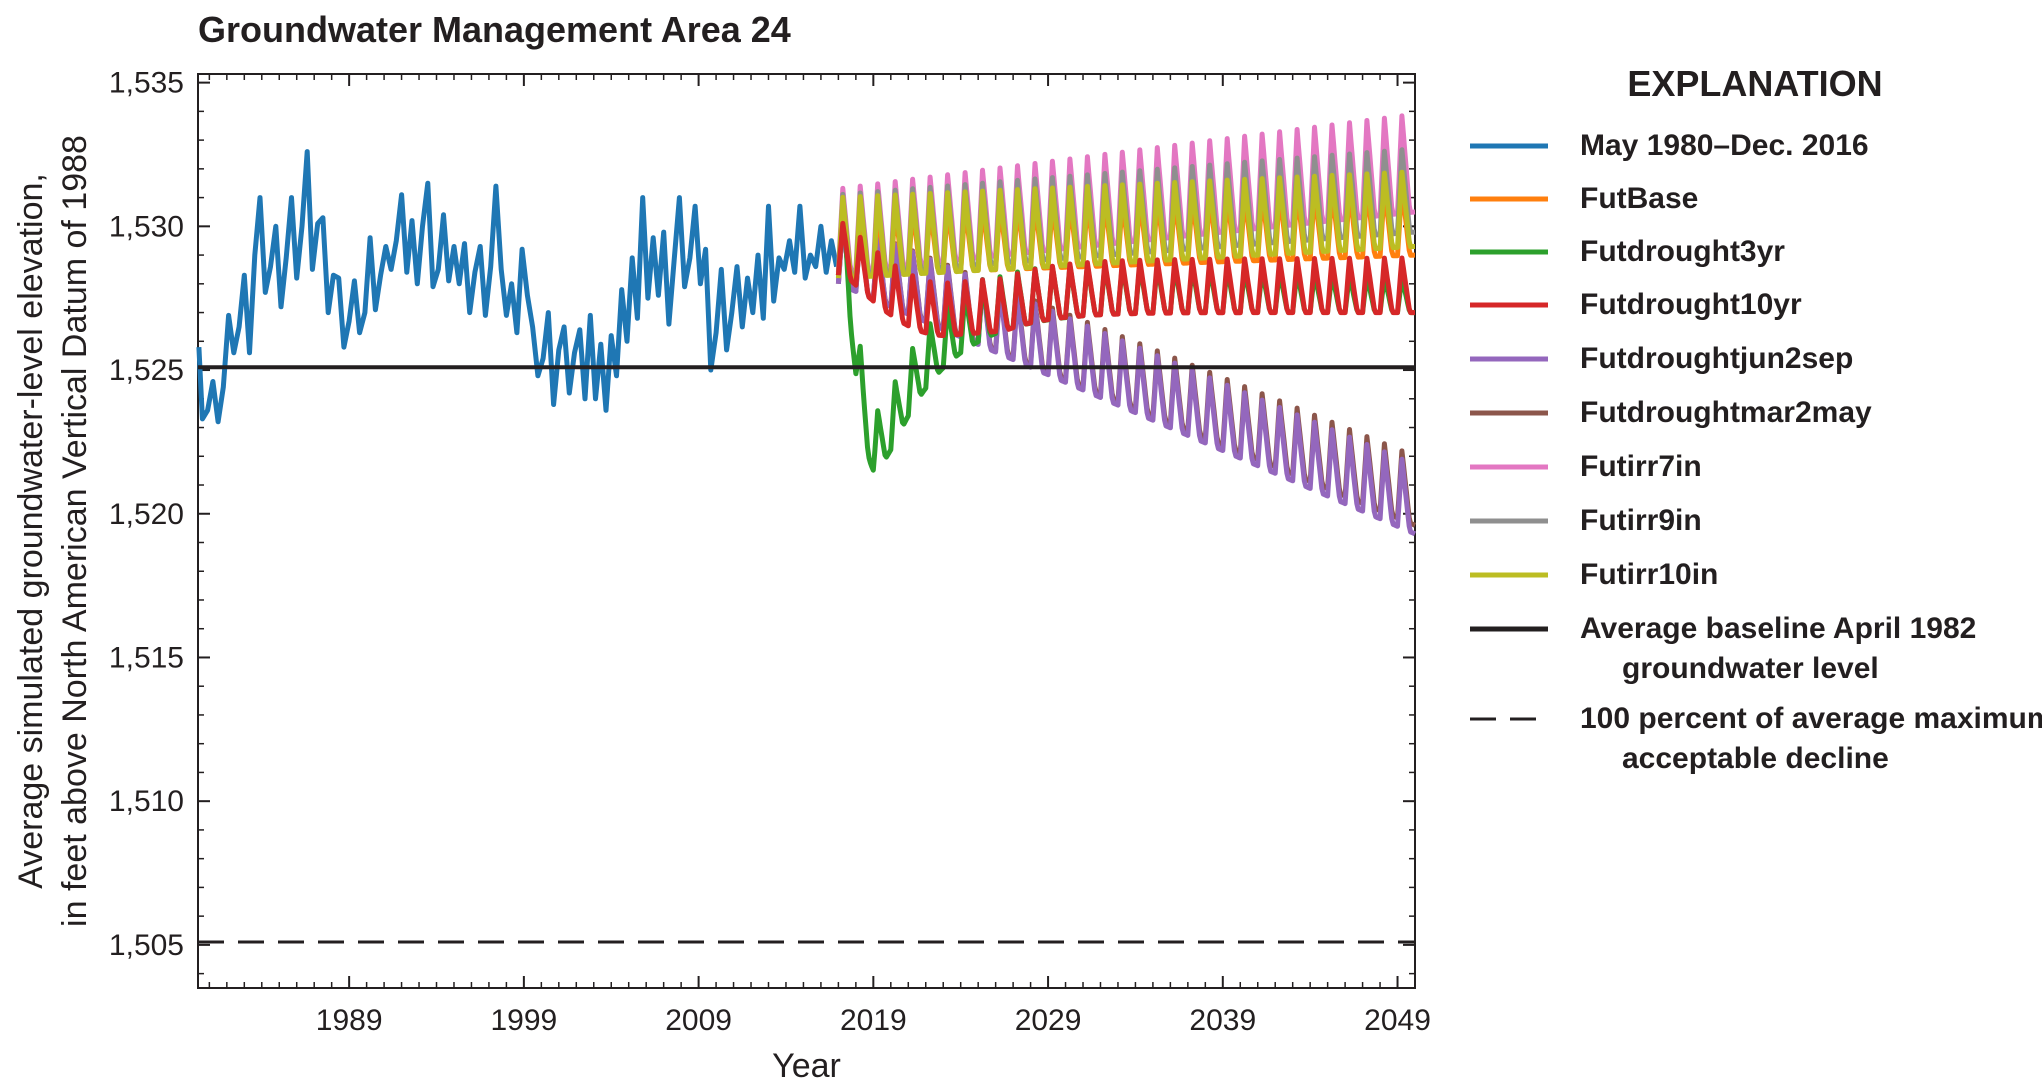  What do you see at coordinates (523, 1020) in the screenshot?
I see `x-tick-label: 1999` at bounding box center [523, 1020].